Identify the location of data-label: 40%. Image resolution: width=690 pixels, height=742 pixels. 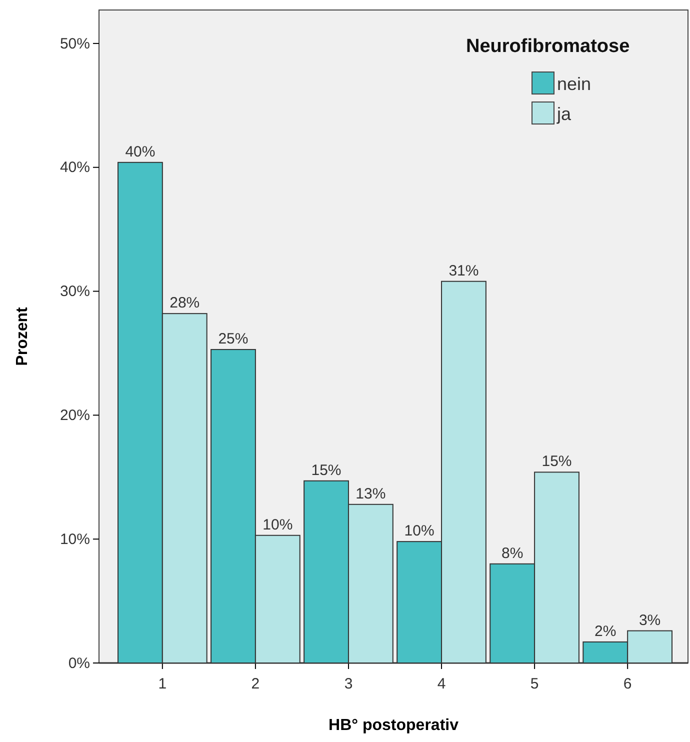
(140, 151).